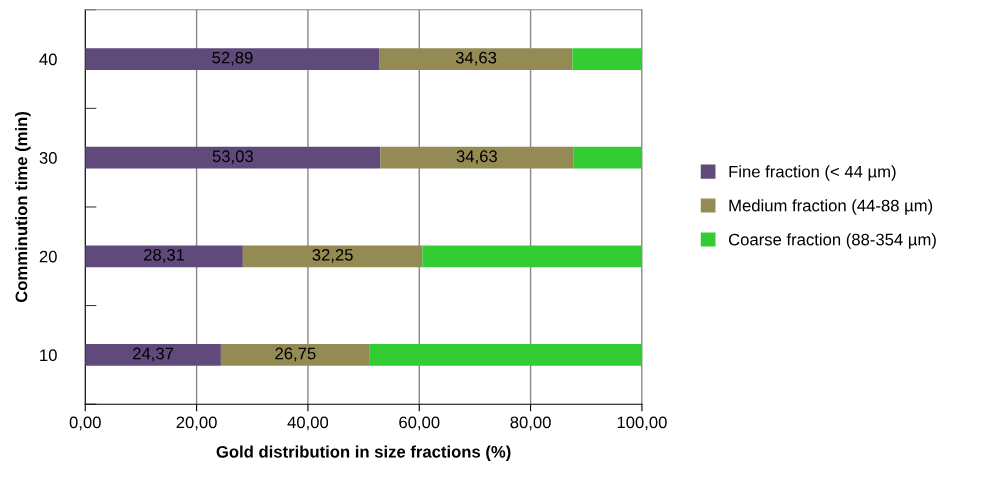 Image resolution: width=1003 pixels, height=487 pixels. Describe the element at coordinates (48, 158) in the screenshot. I see `y-tick-label: 30` at that location.